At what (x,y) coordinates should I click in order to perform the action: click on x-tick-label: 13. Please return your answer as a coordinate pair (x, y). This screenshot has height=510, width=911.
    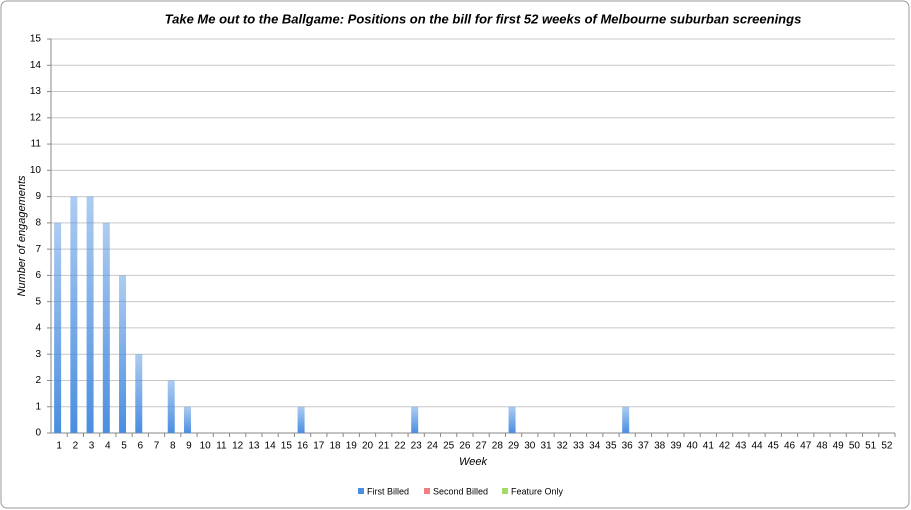
    Looking at the image, I should click on (254, 446).